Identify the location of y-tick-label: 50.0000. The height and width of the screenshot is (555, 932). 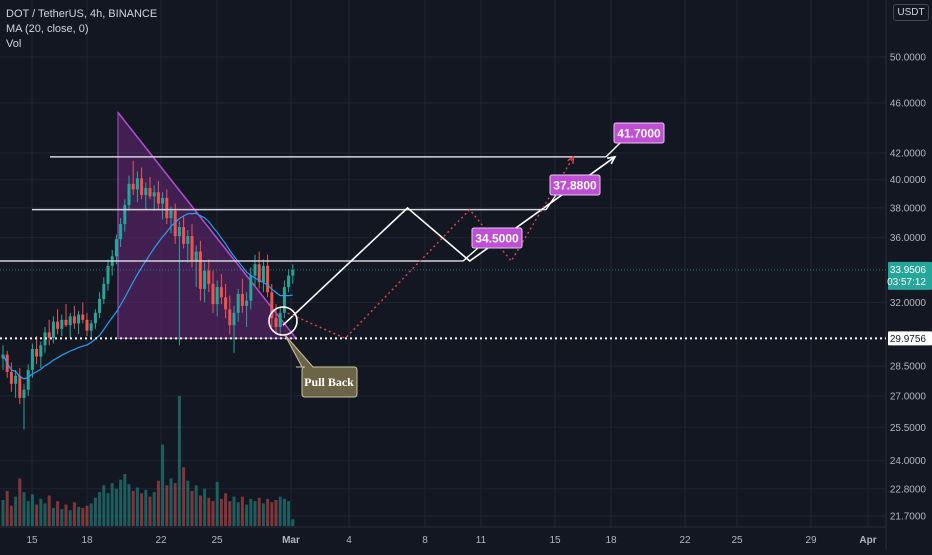
(908, 58).